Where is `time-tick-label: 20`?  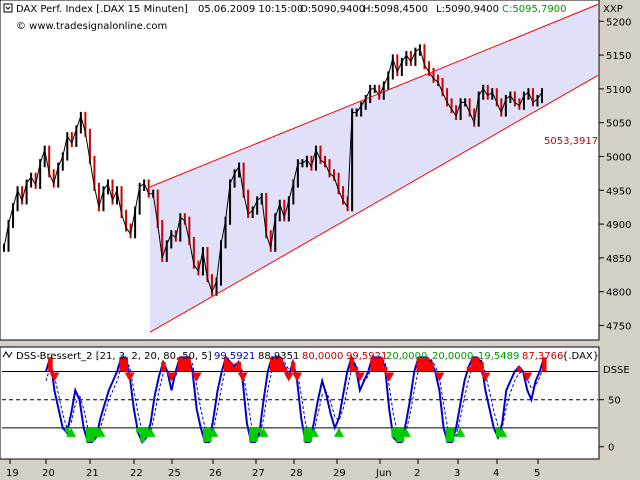
time-tick-label: 20 is located at coordinates (48, 473).